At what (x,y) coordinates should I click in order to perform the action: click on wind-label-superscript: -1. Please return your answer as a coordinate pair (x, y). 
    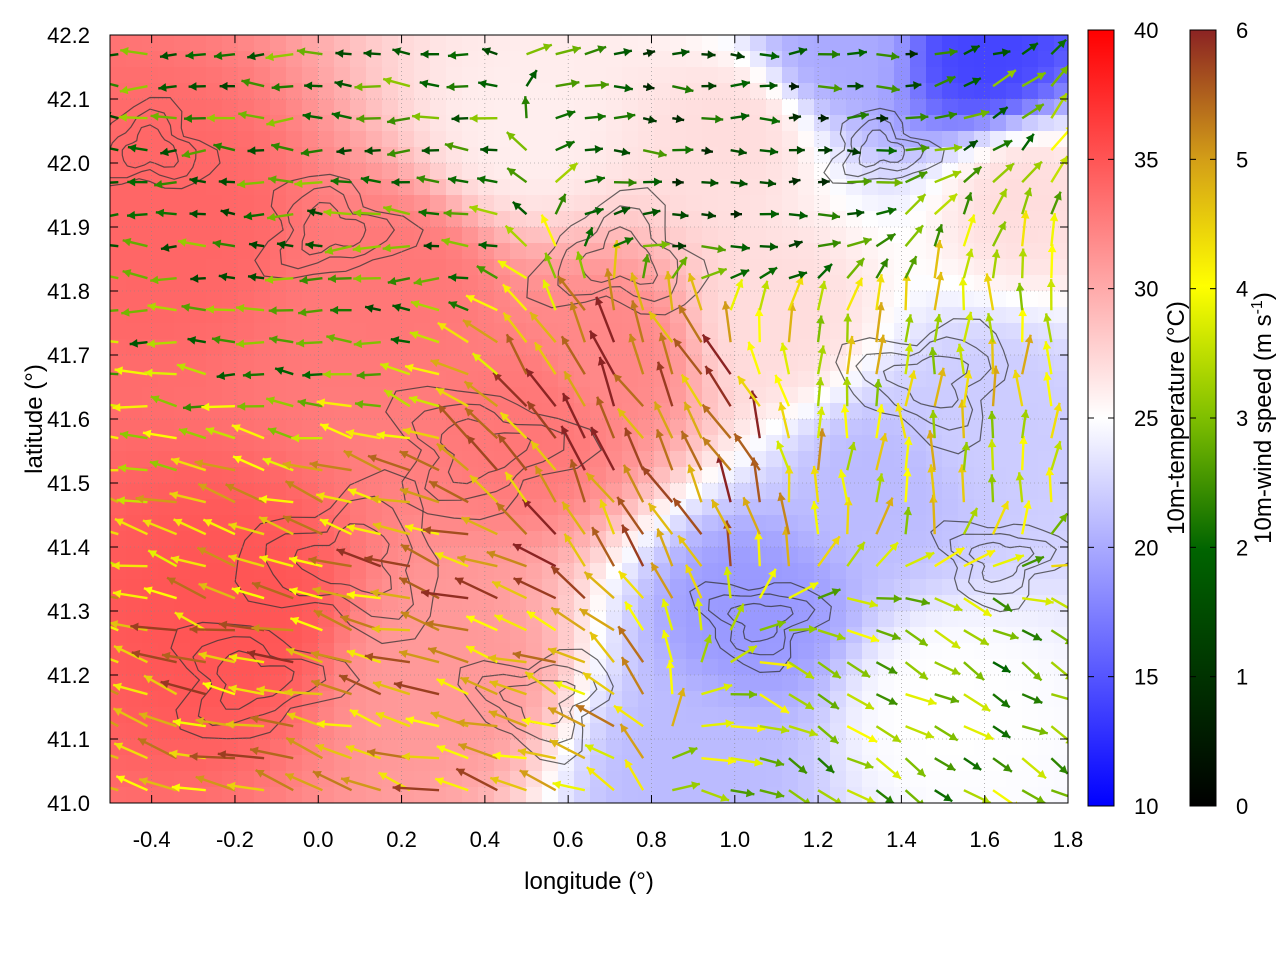
    Looking at the image, I should click on (1257, 307).